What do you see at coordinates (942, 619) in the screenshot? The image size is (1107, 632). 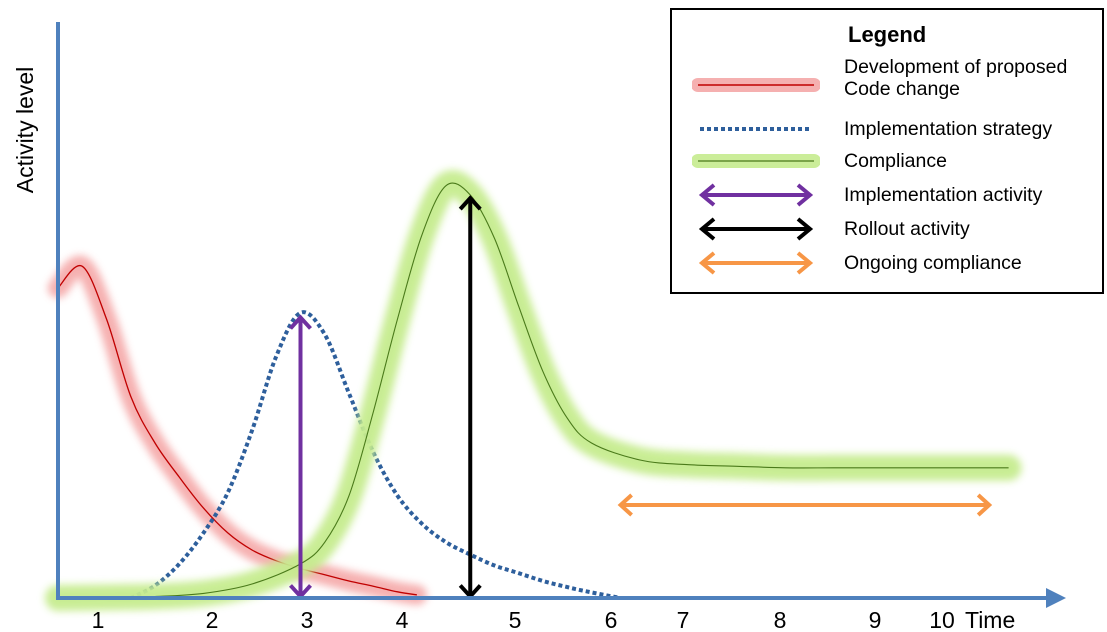 I see `x-tick-label: 10` at bounding box center [942, 619].